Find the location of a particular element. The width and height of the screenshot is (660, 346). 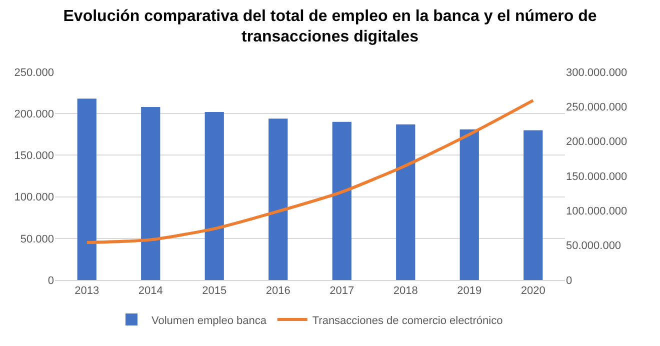

y2-tick-label: 300.000.000 is located at coordinates (597, 72).